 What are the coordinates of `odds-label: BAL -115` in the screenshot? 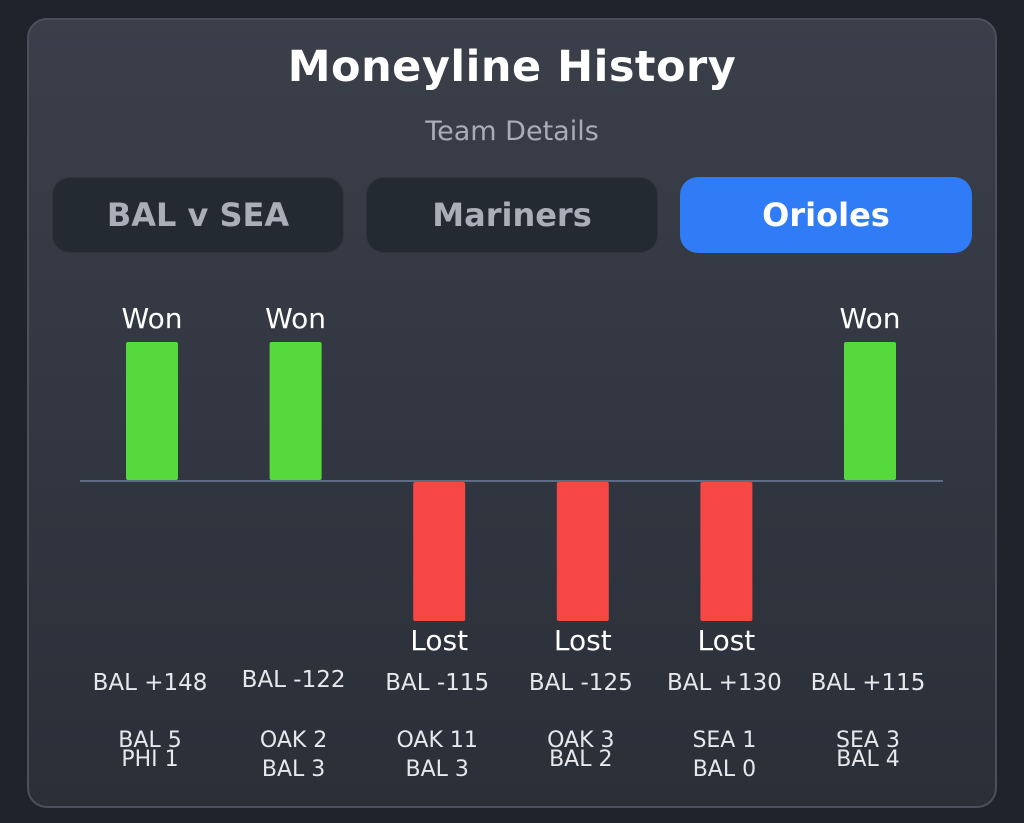 It's located at (437, 683).